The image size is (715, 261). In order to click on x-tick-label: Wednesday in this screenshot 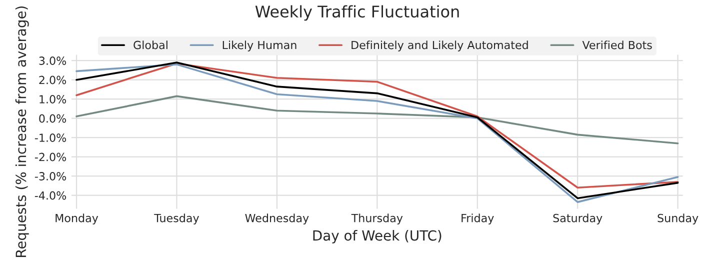, I will do `click(277, 219)`.